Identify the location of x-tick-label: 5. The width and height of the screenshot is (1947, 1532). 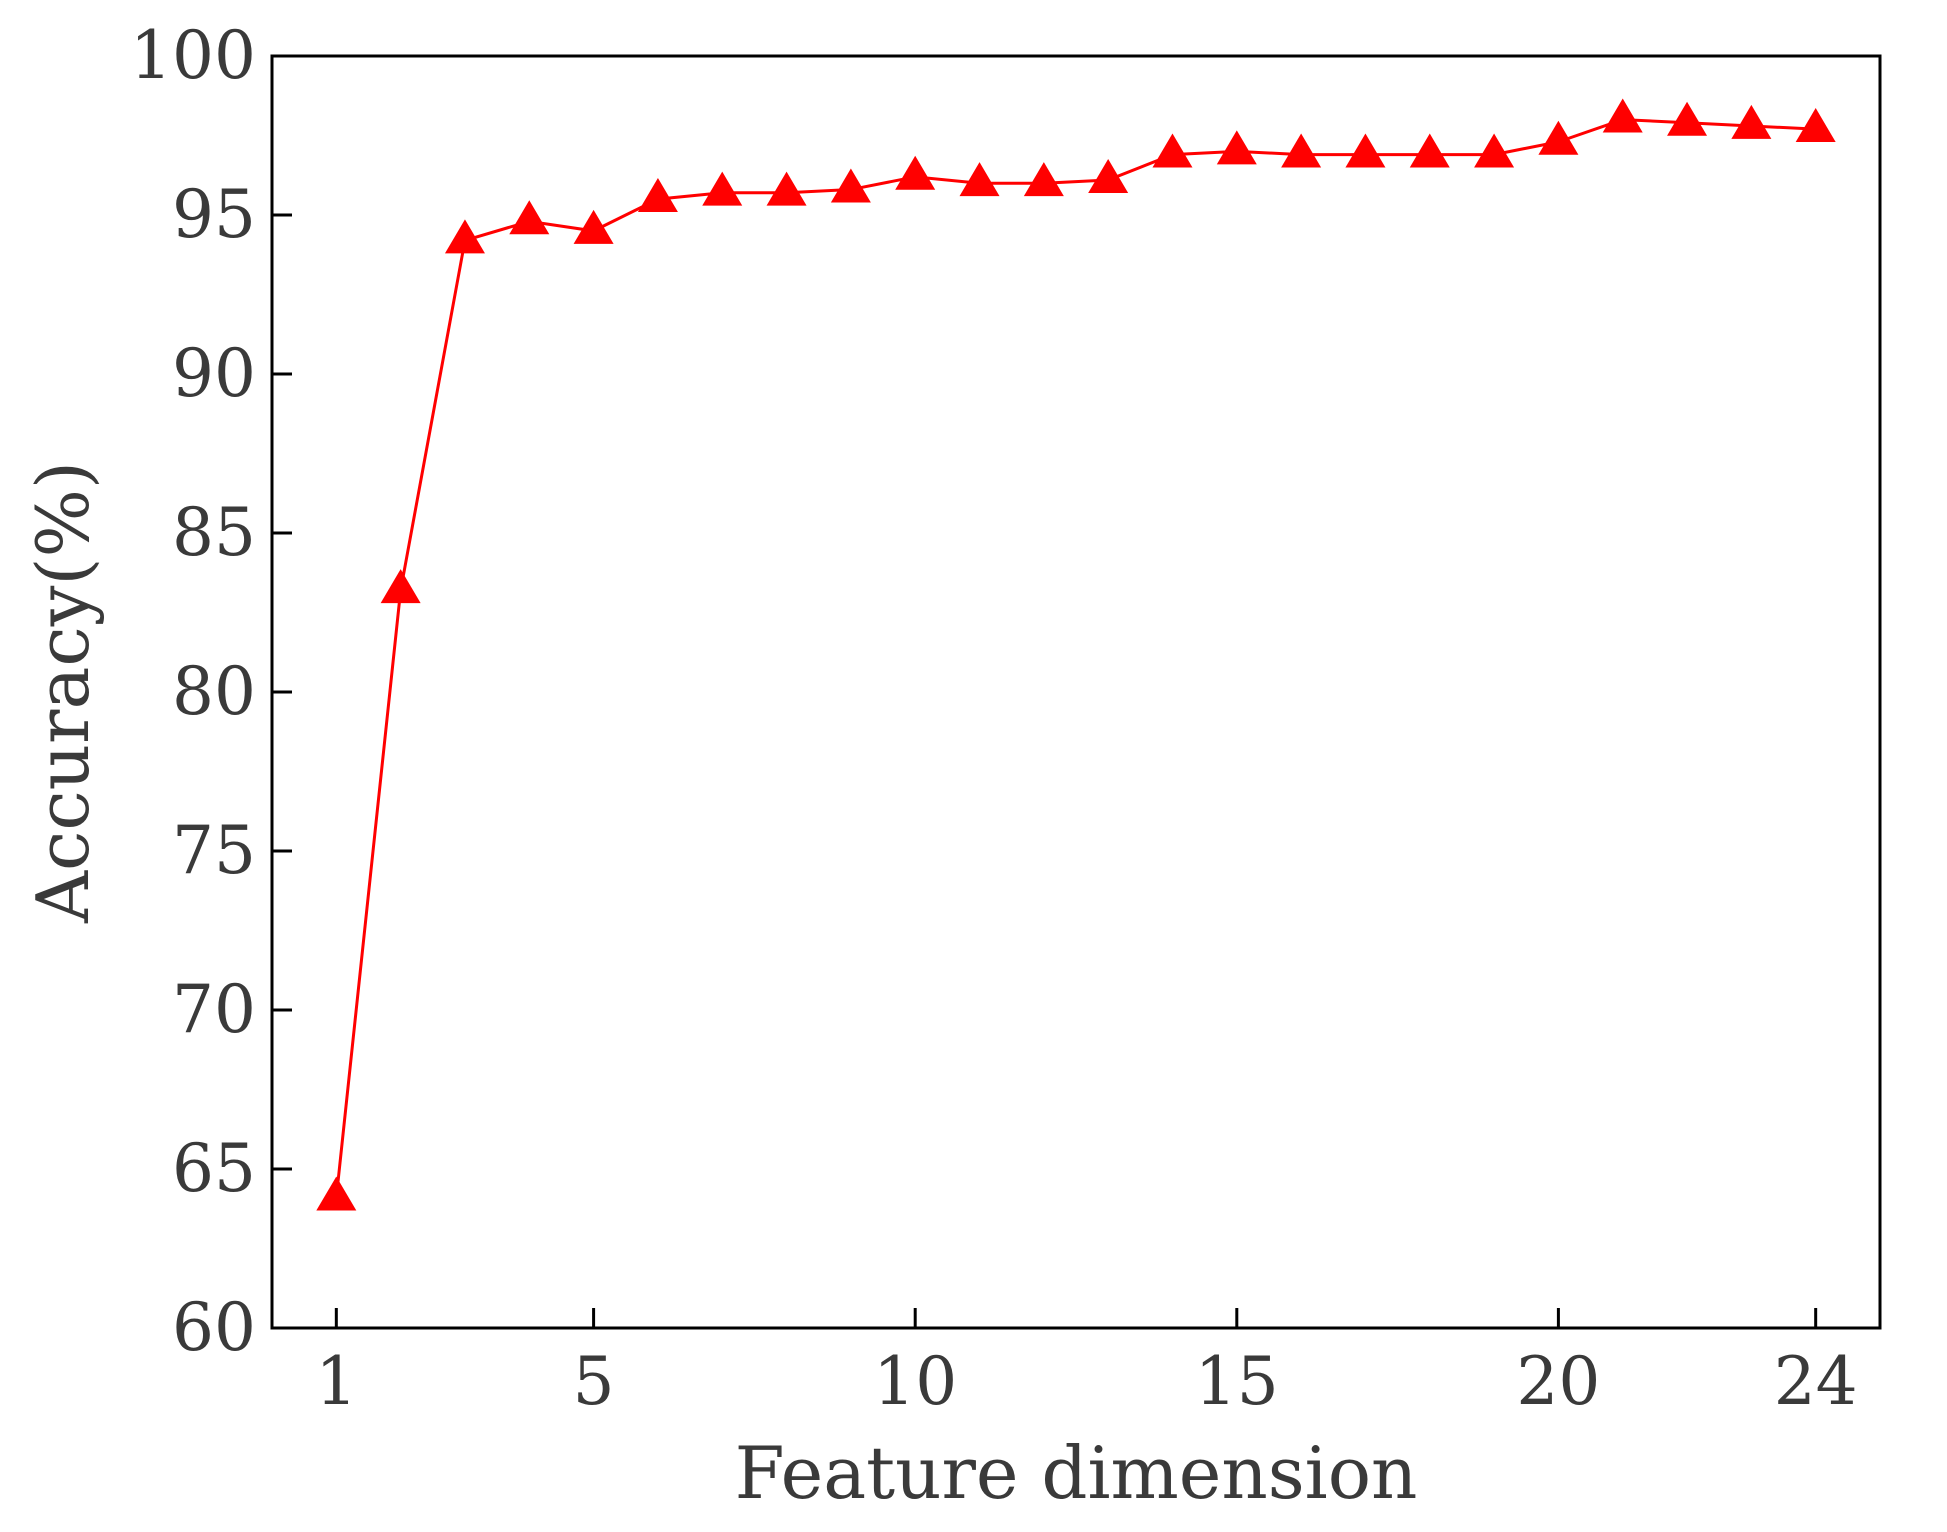
(594, 1381).